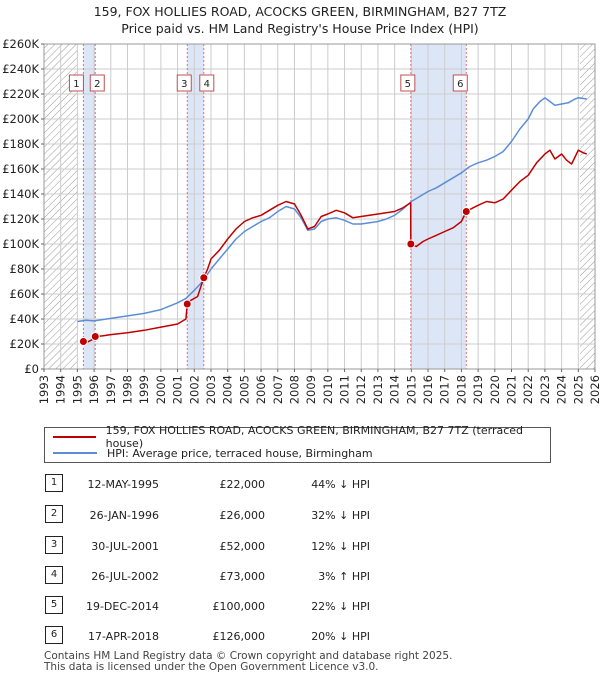 The height and width of the screenshot is (680, 600). What do you see at coordinates (395, 389) in the screenshot?
I see `x-tick-label: 2014` at bounding box center [395, 389].